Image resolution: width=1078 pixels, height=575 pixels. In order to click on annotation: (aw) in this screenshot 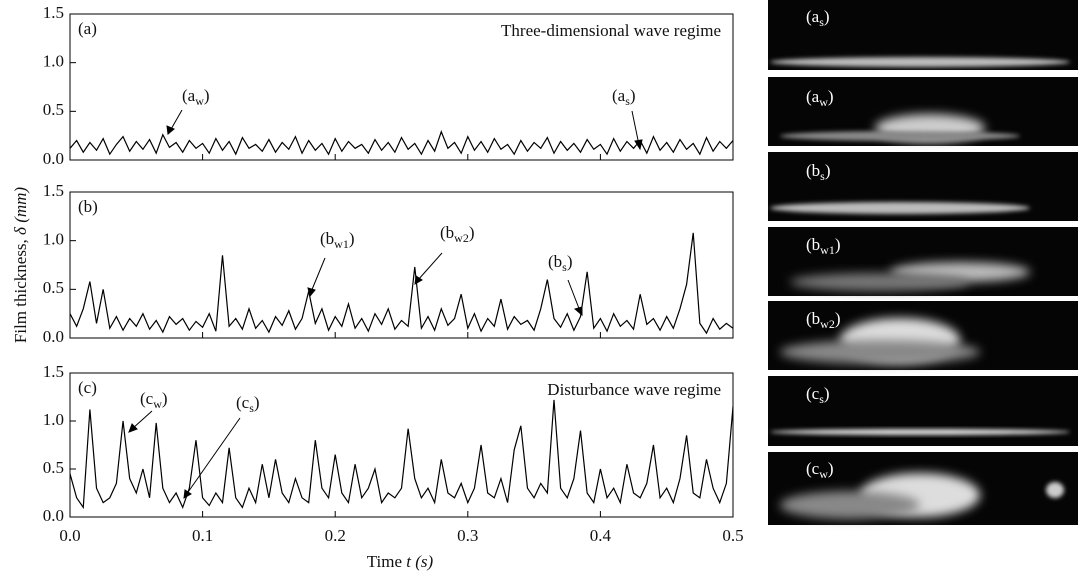, I will do `click(196, 97)`.